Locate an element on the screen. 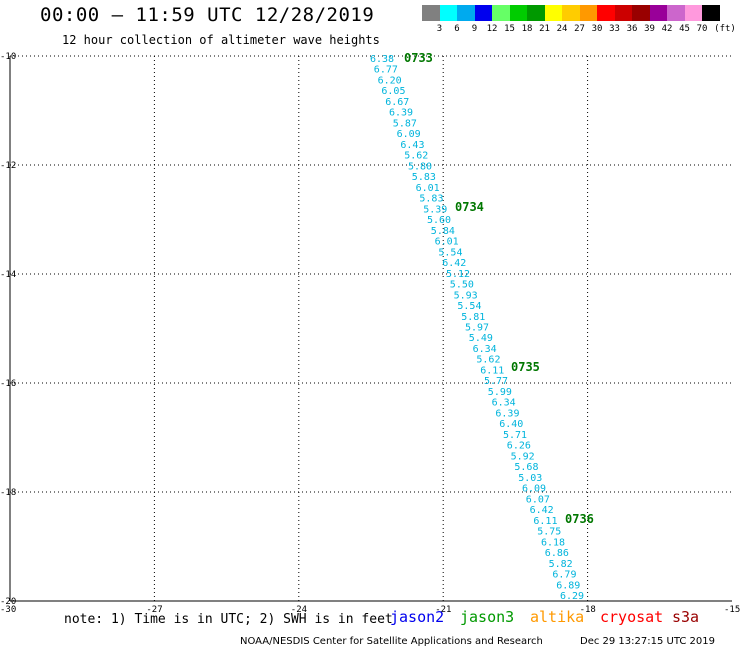  wave-height-value: 6.01 is located at coordinates (428, 188).